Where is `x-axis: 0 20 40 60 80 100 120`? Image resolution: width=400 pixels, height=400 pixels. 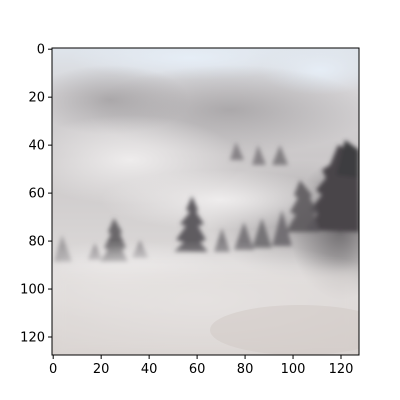
x-axis: 0 20 40 60 80 100 120 is located at coordinates (201, 366).